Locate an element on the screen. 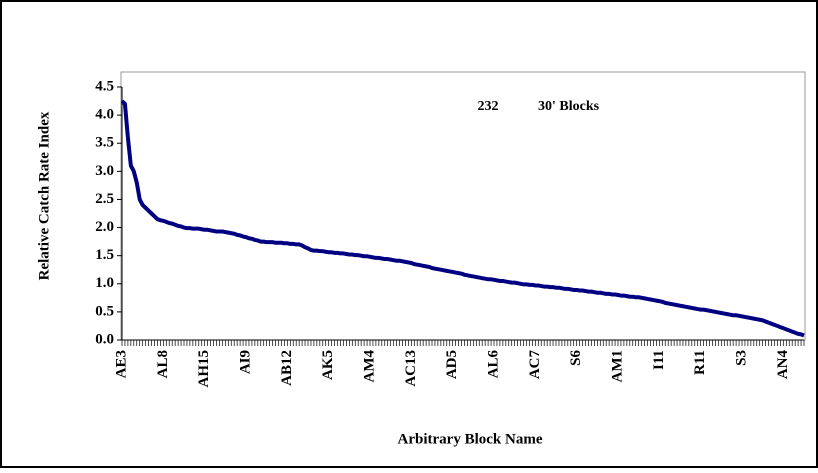 Image resolution: width=818 pixels, height=473 pixels. y-tick-label: 1.0 is located at coordinates (104, 283).